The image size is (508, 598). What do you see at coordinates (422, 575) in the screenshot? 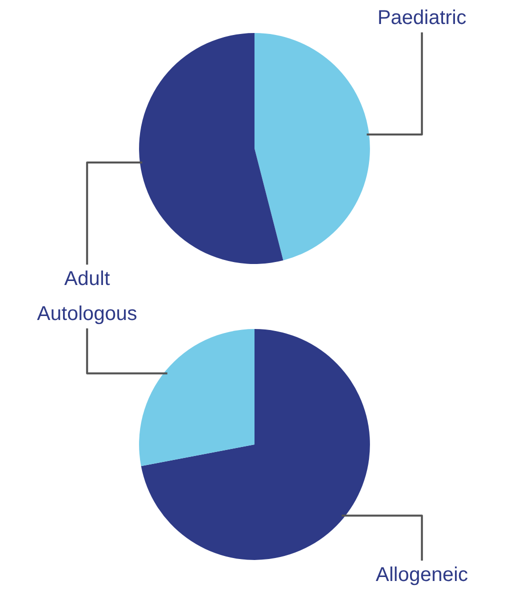
I see `slice-label: Allogeneic` at bounding box center [422, 575].